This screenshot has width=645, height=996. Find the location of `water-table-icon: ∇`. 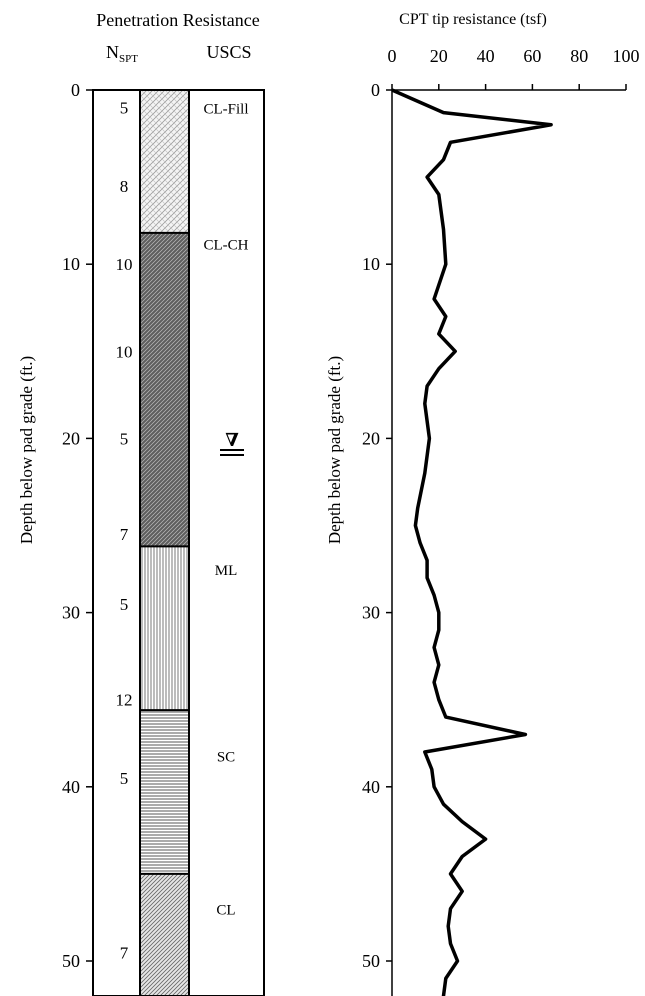

water-table-icon: ∇ is located at coordinates (232, 440).